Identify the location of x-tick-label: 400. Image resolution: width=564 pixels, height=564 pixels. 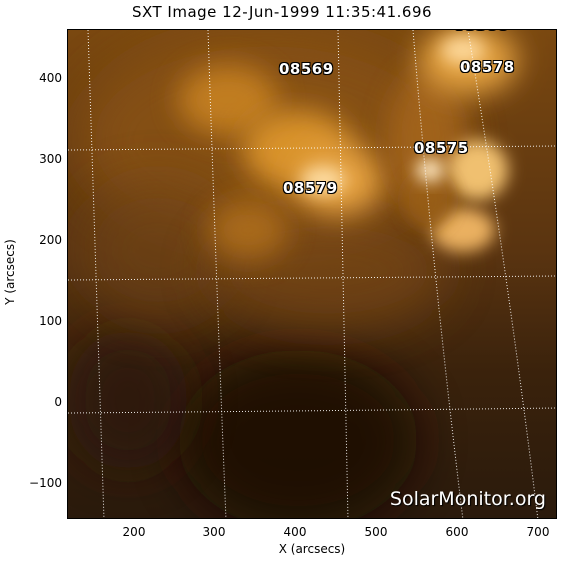
(295, 532).